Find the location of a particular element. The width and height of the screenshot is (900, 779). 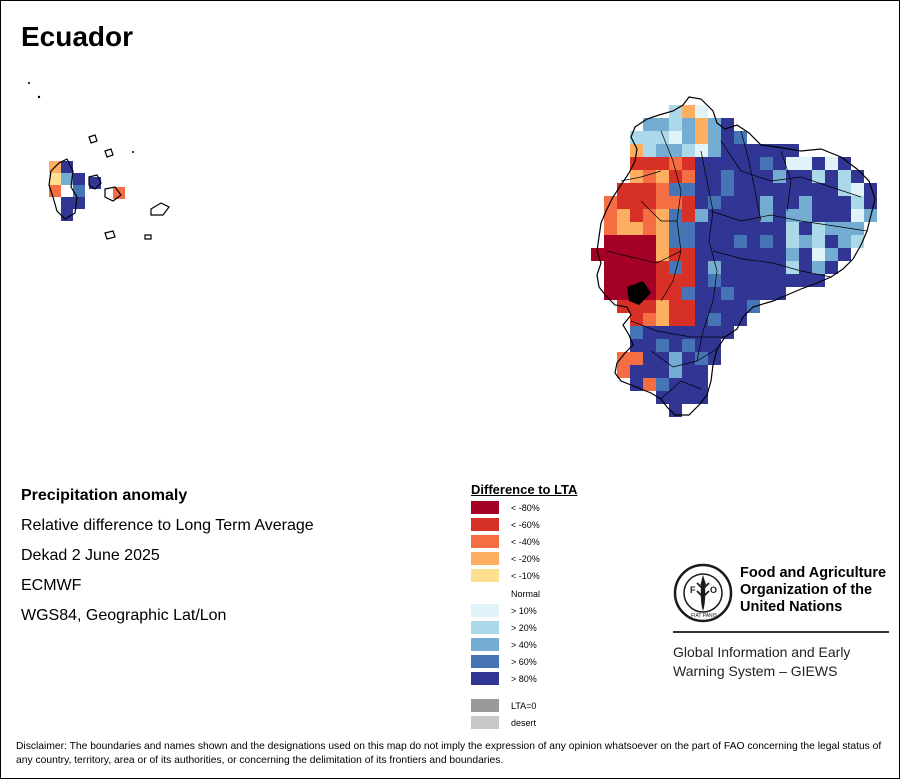

legend-label: < -20% is located at coordinates (525, 559).